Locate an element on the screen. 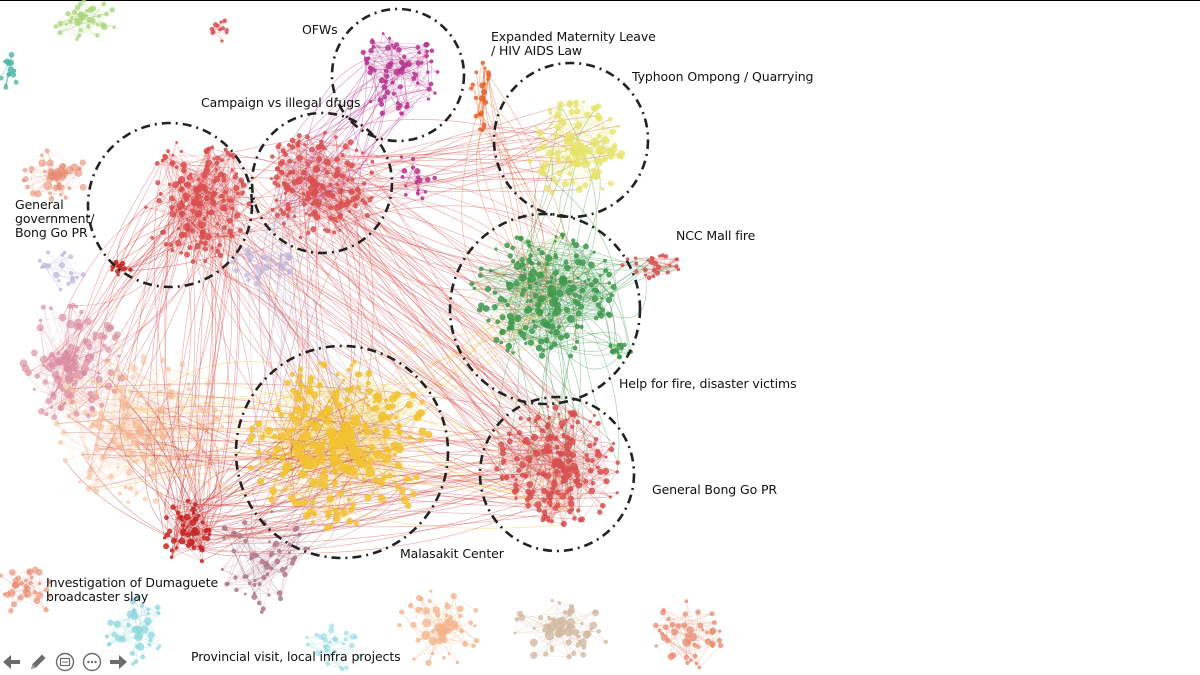  arrow-left-icon is located at coordinates (12, 662).